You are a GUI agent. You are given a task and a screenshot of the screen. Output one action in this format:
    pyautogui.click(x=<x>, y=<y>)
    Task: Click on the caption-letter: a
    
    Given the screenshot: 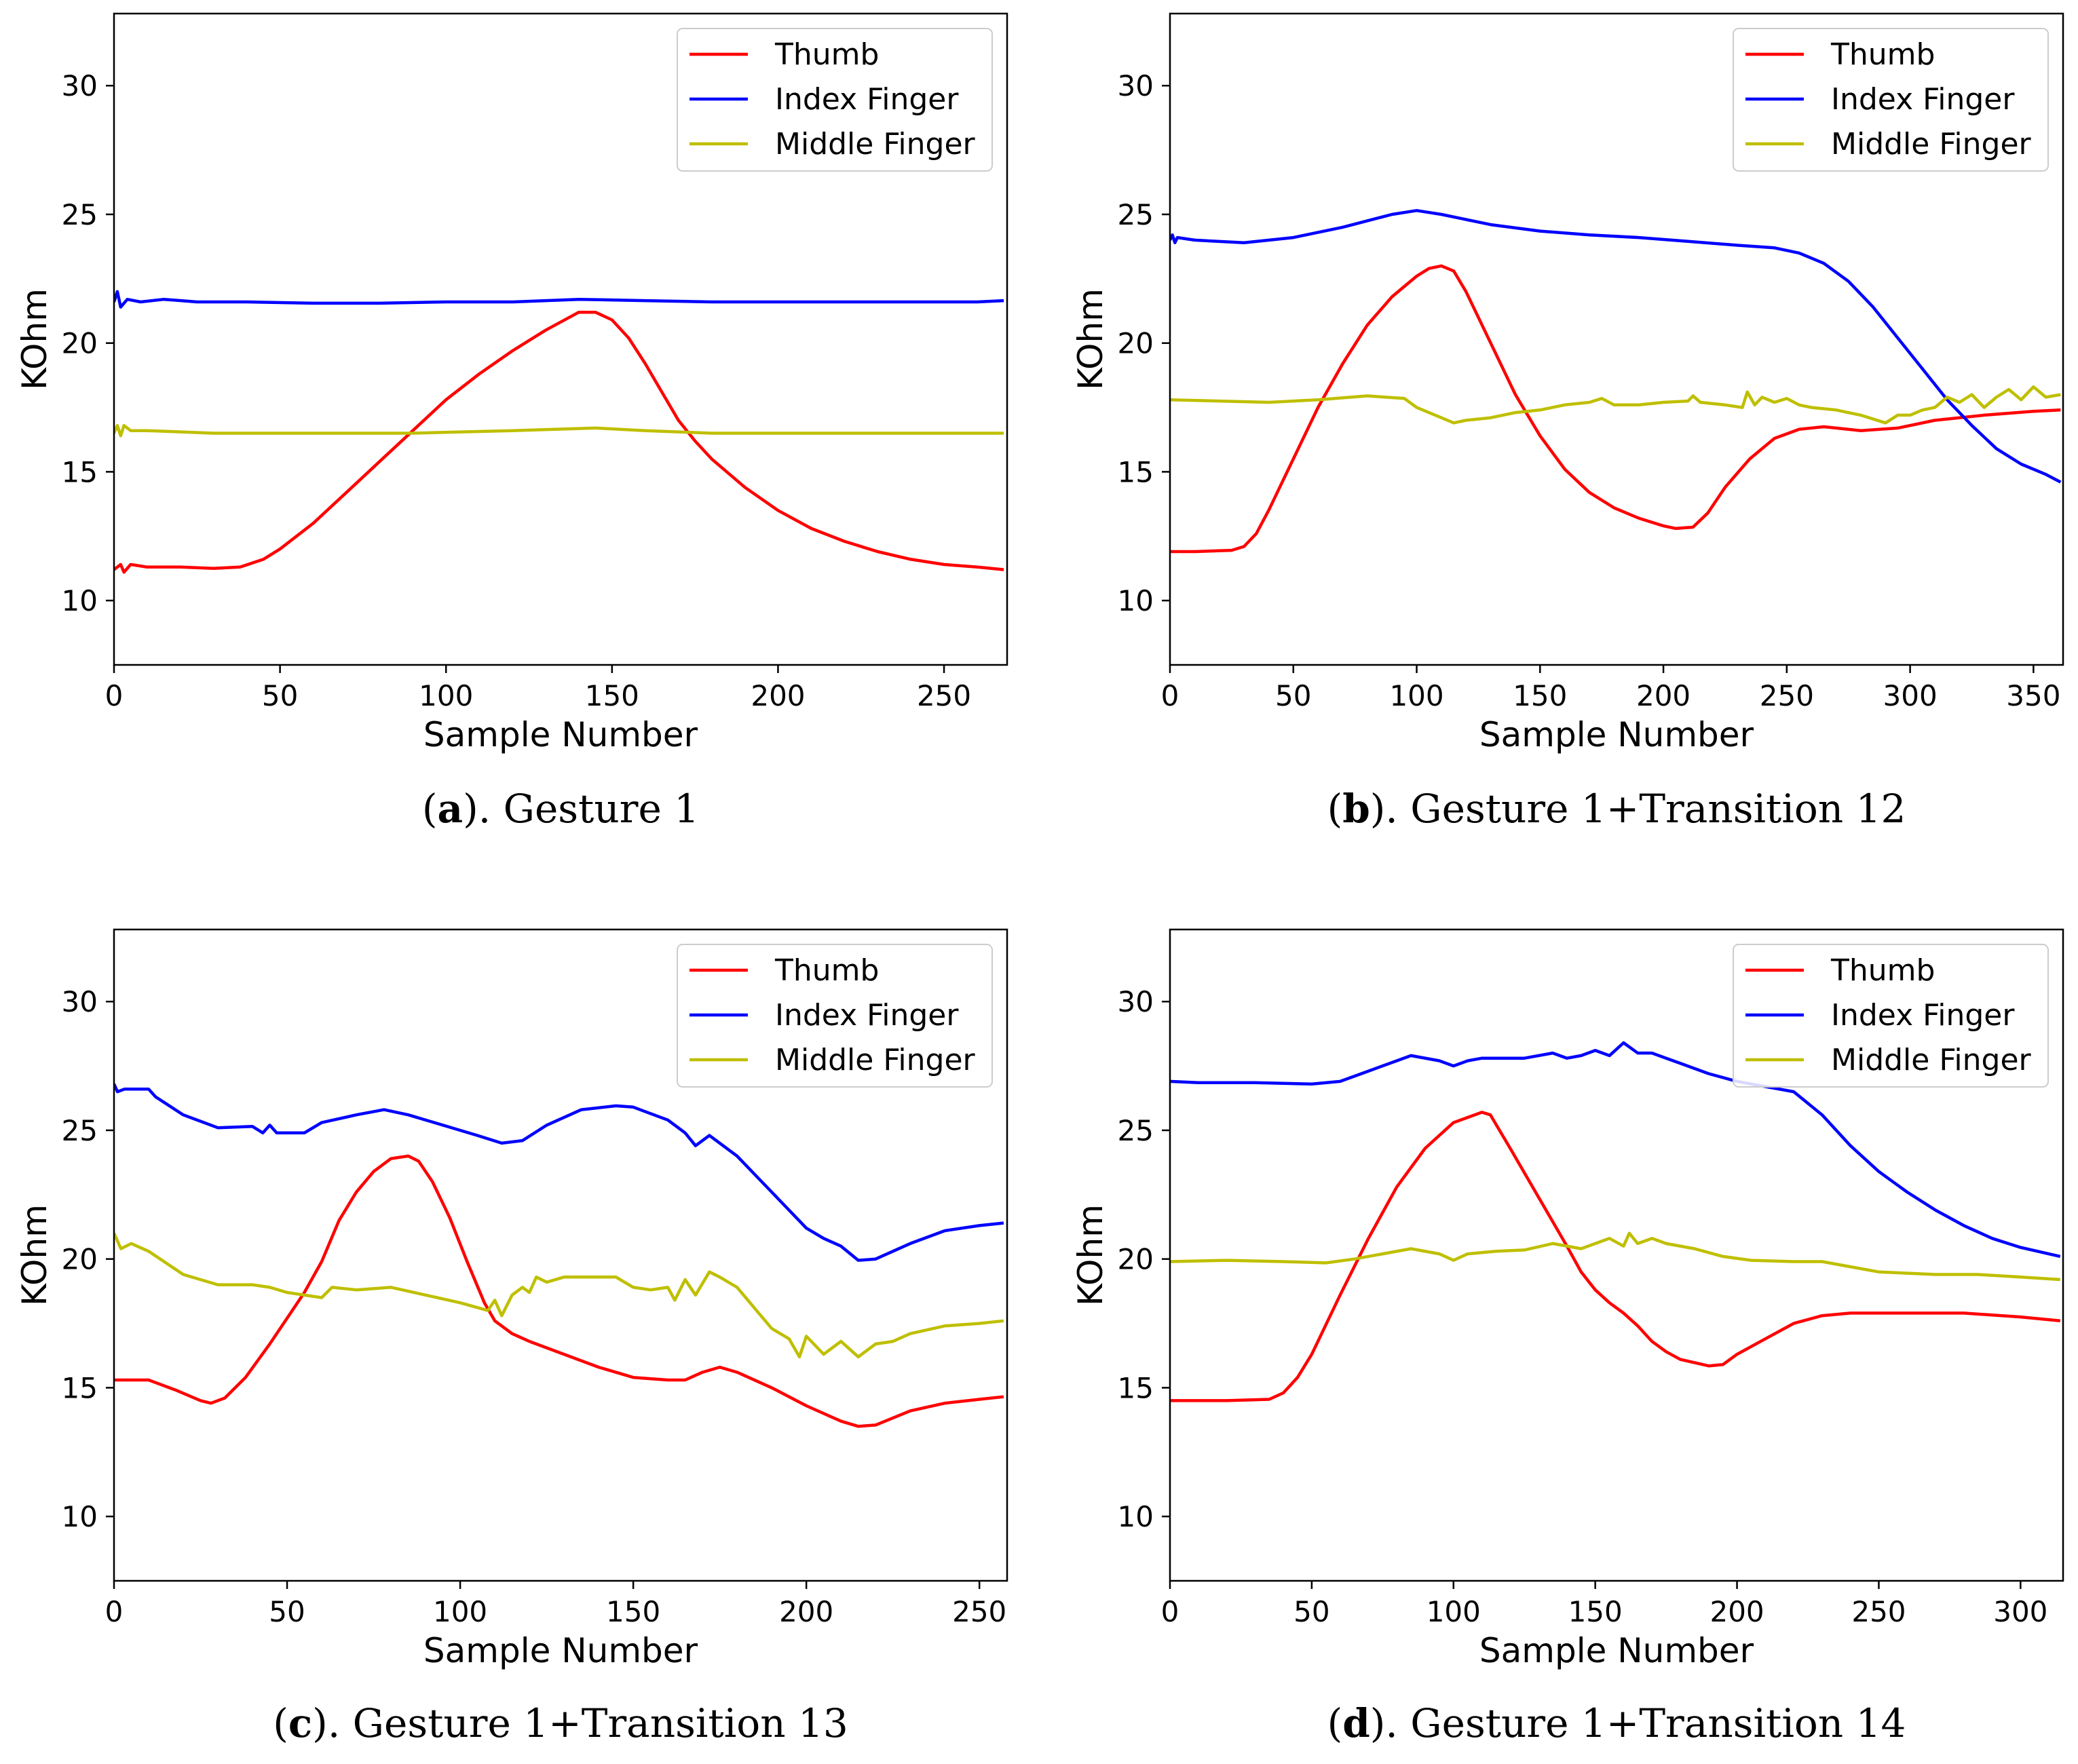 What is the action you would take?
    pyautogui.click(x=451, y=809)
    